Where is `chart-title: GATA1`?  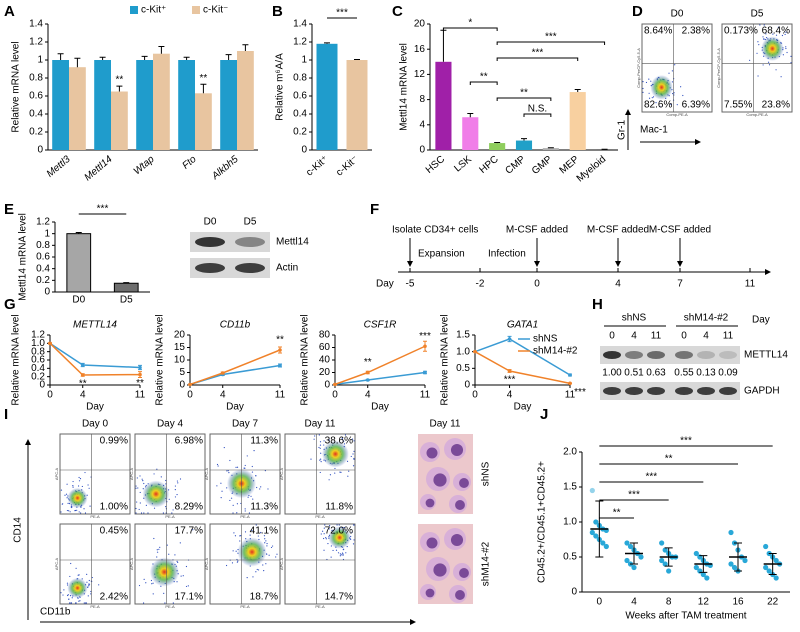
chart-title: GATA1 is located at coordinates (522, 325).